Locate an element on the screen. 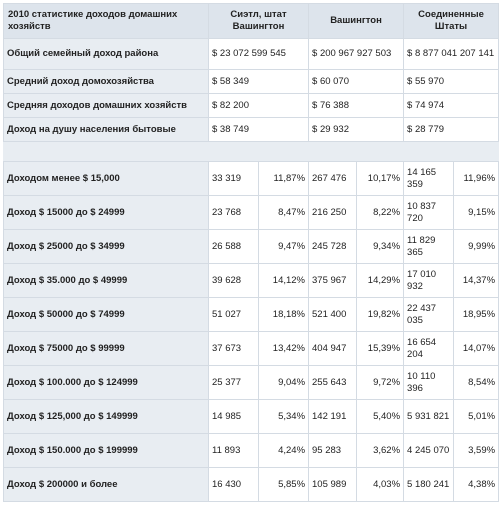 The width and height of the screenshot is (503, 512). washington-count: 267 476 is located at coordinates (333, 178).